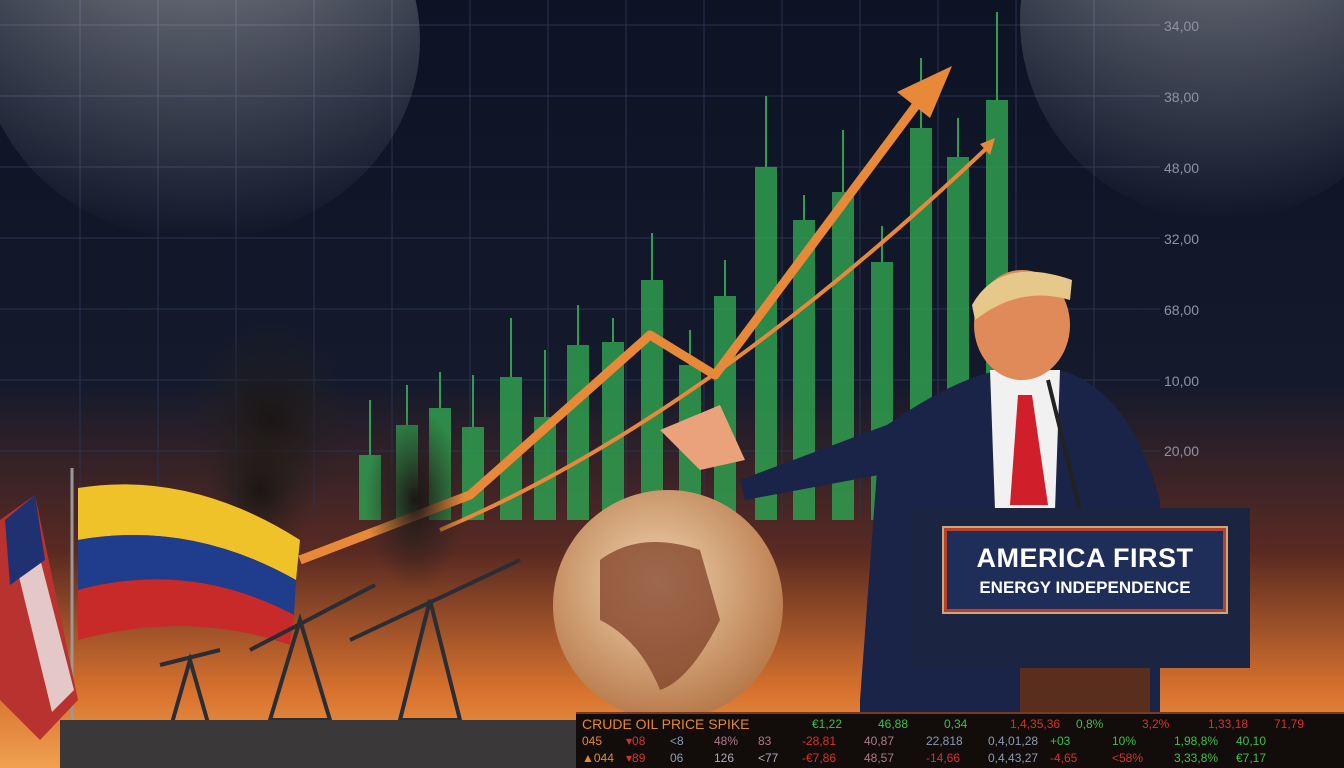 Image resolution: width=1344 pixels, height=768 pixels. I want to click on ticker-item: 40,87, so click(879, 741).